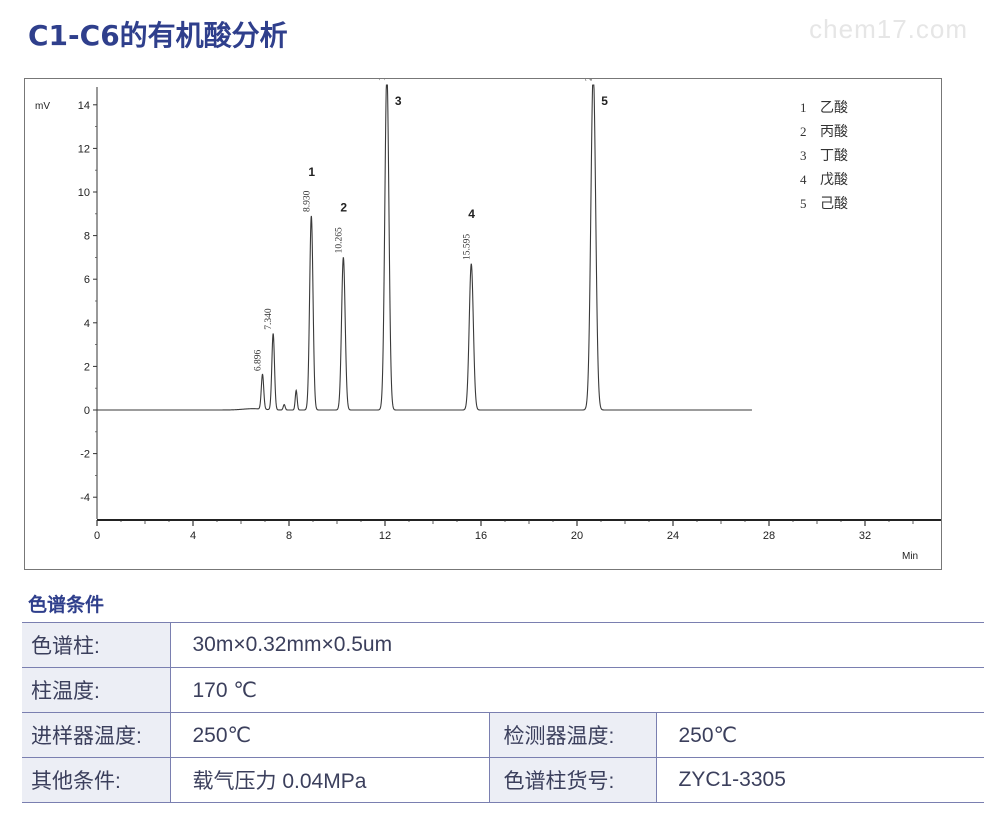 The width and height of the screenshot is (984, 814). I want to click on x-tick-label: 24, so click(673, 536).